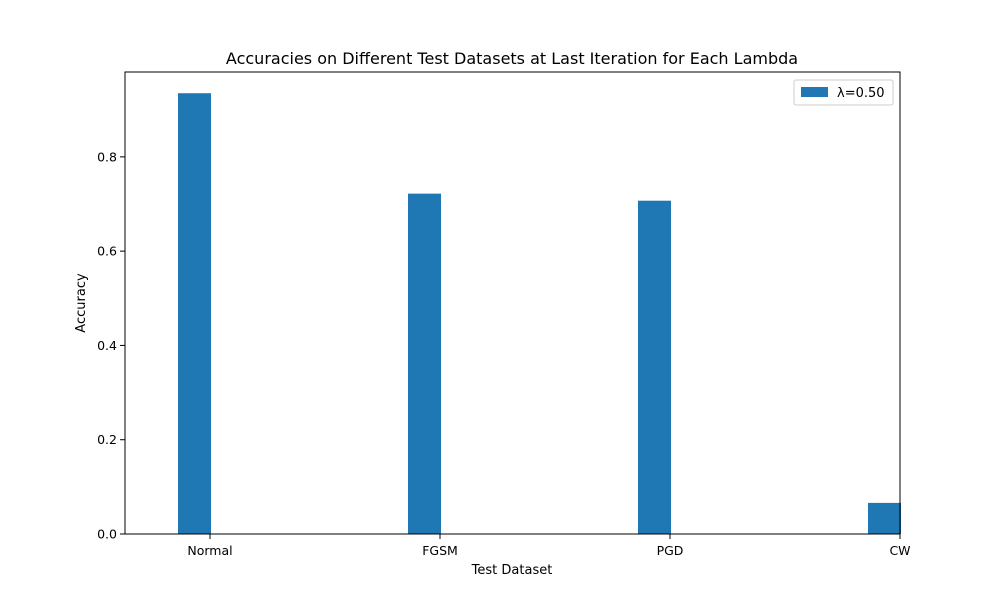 Image resolution: width=1000 pixels, height=600 pixels. I want to click on x-tick-label-cw: CW, so click(899, 550).